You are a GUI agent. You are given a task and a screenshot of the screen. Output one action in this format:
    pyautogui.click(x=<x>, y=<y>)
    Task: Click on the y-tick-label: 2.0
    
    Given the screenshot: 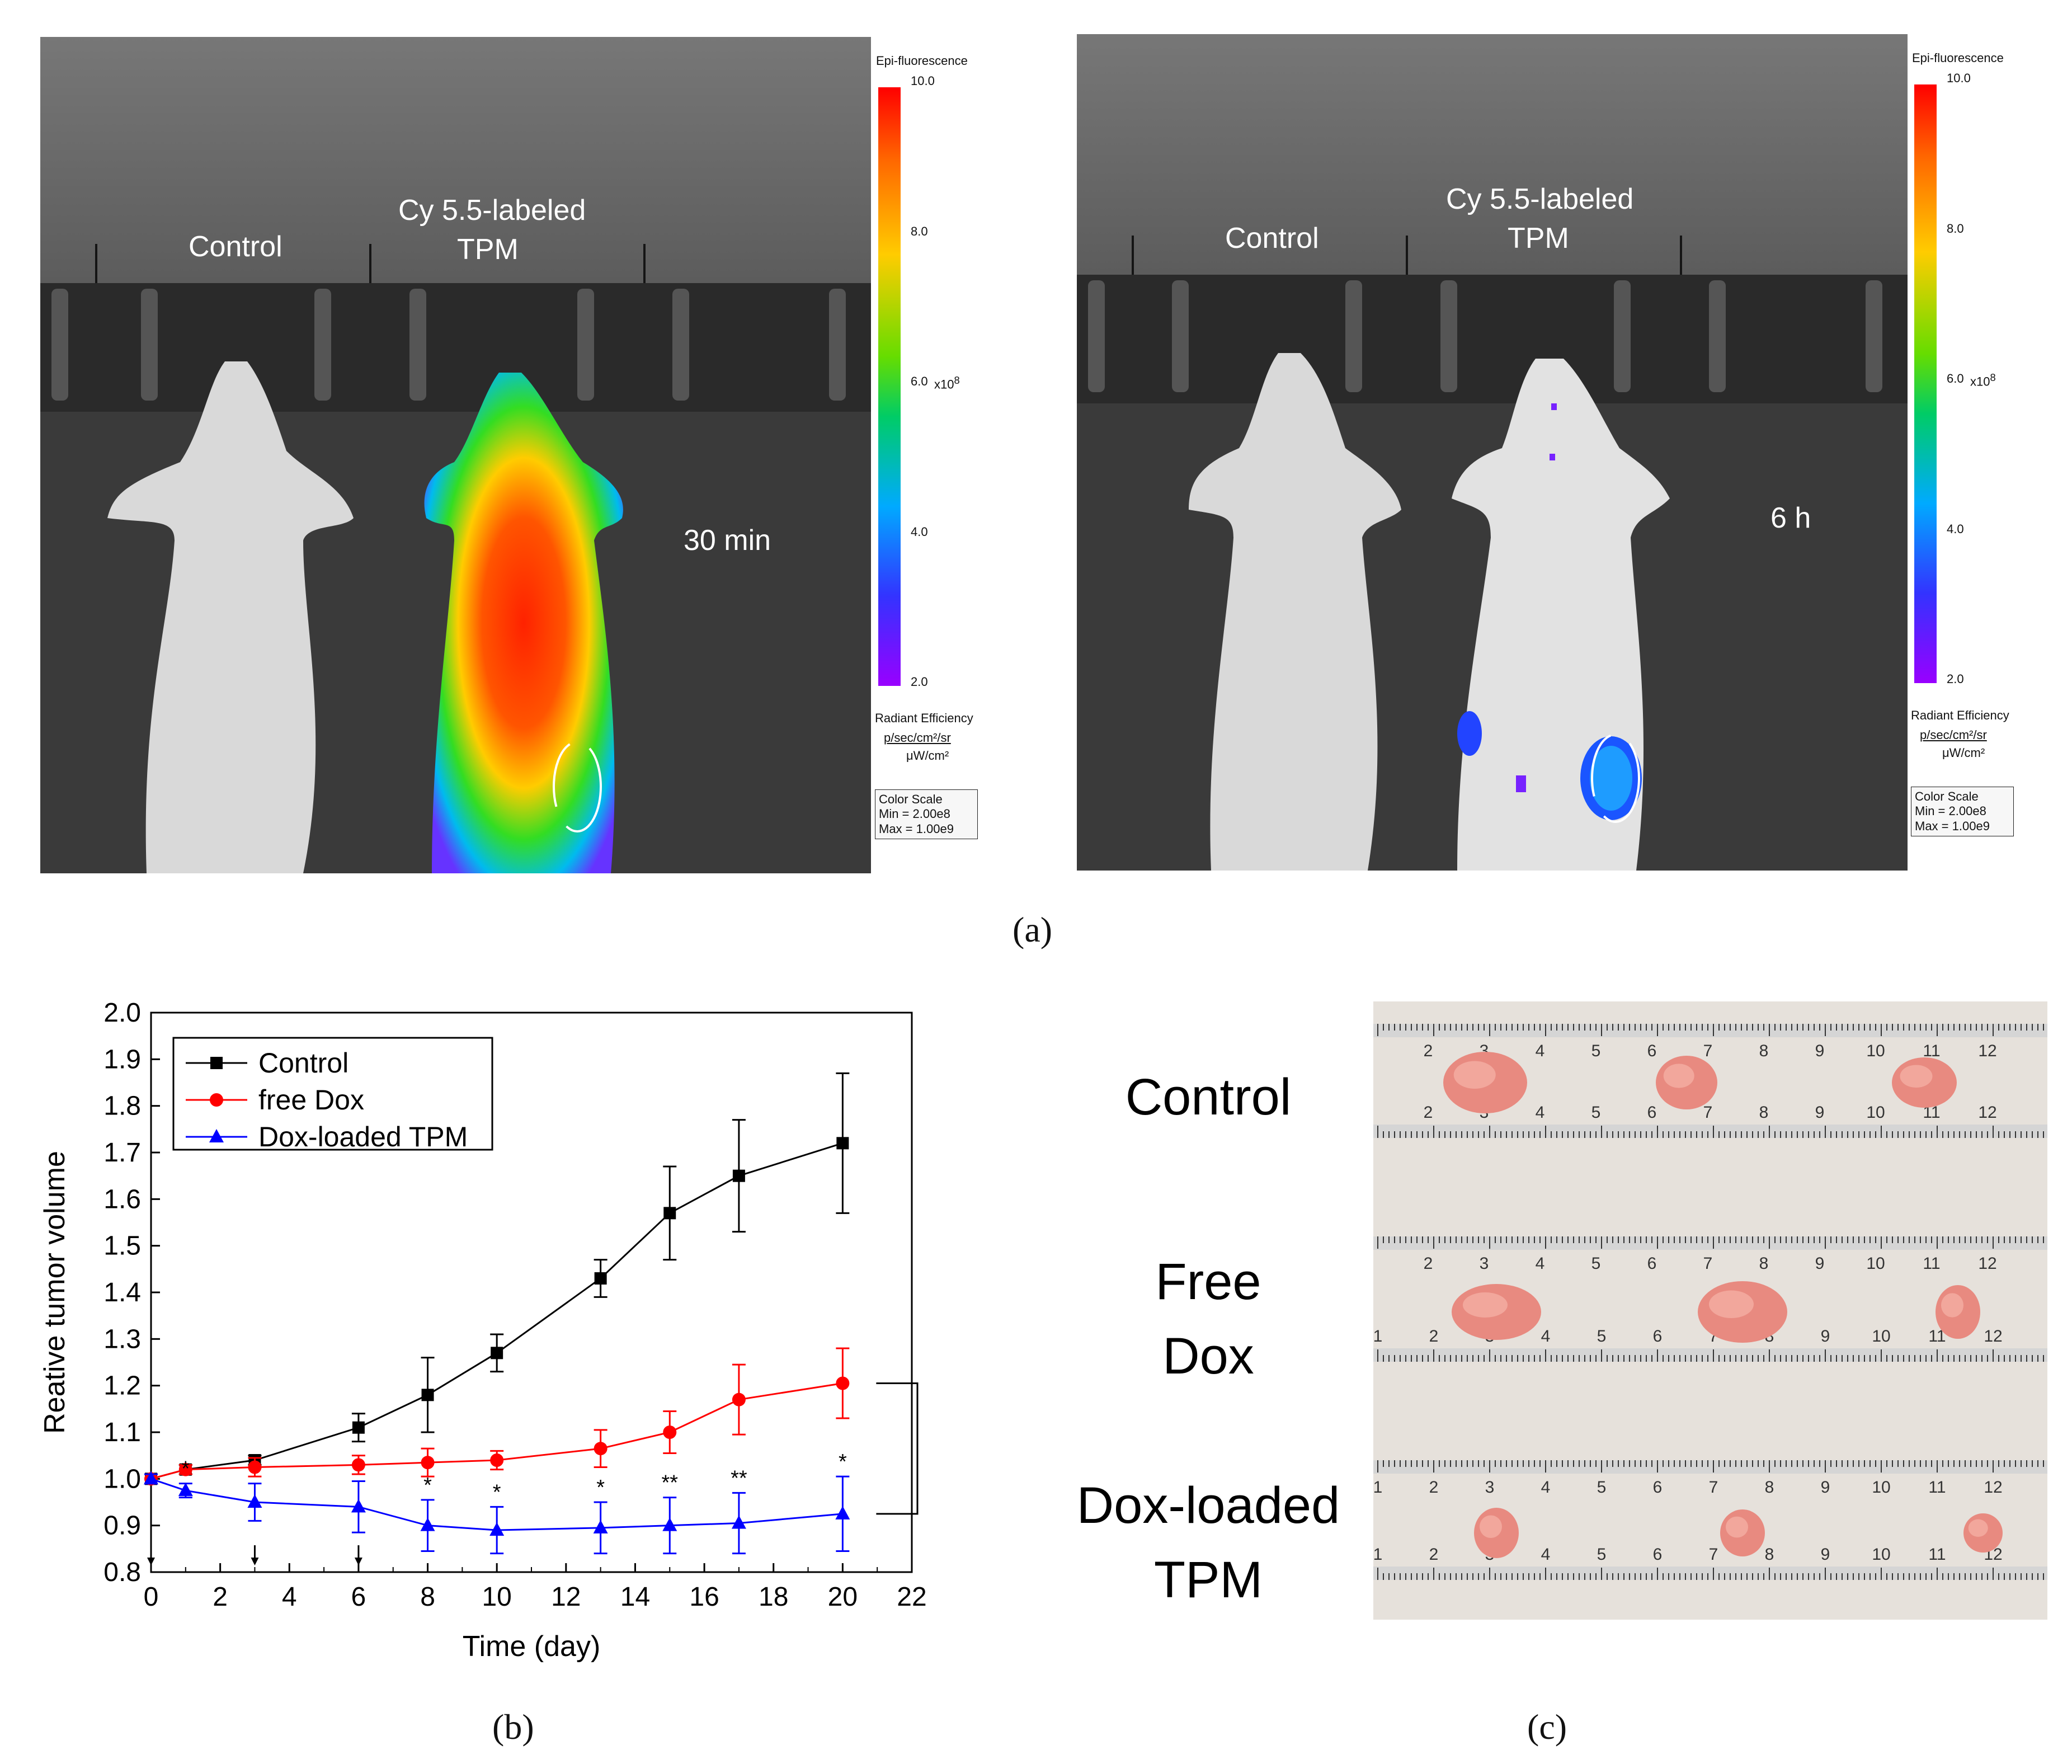 What is the action you would take?
    pyautogui.click(x=122, y=1013)
    